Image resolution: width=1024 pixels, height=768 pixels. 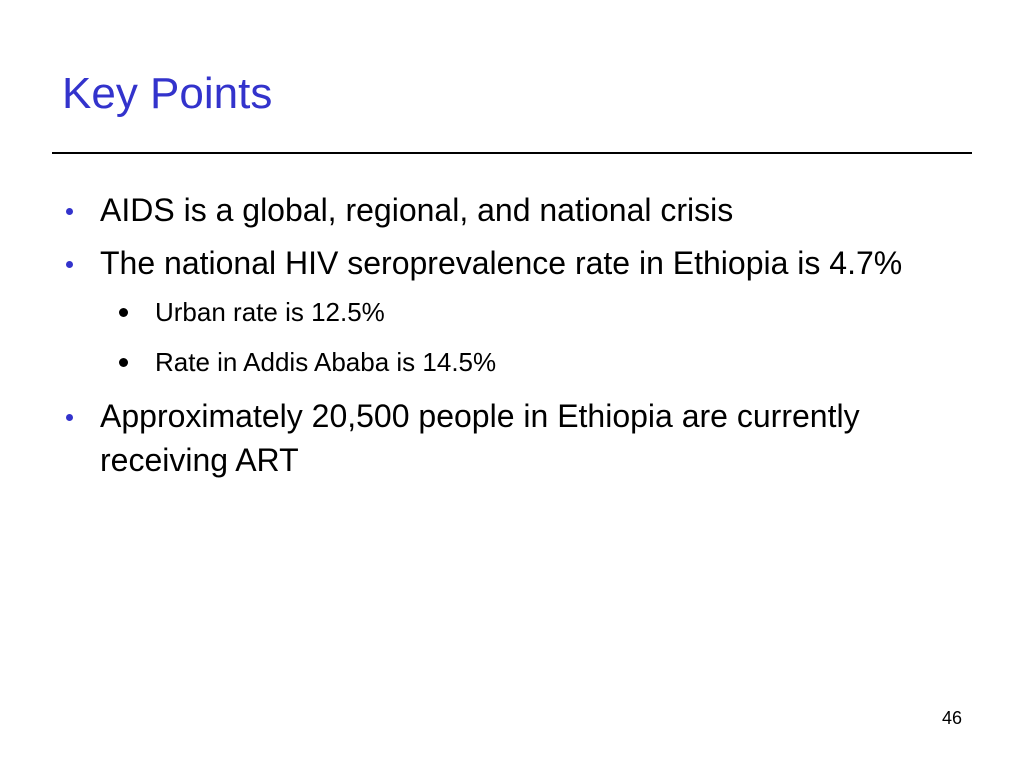 I want to click on page-number: 46, so click(x=951, y=718).